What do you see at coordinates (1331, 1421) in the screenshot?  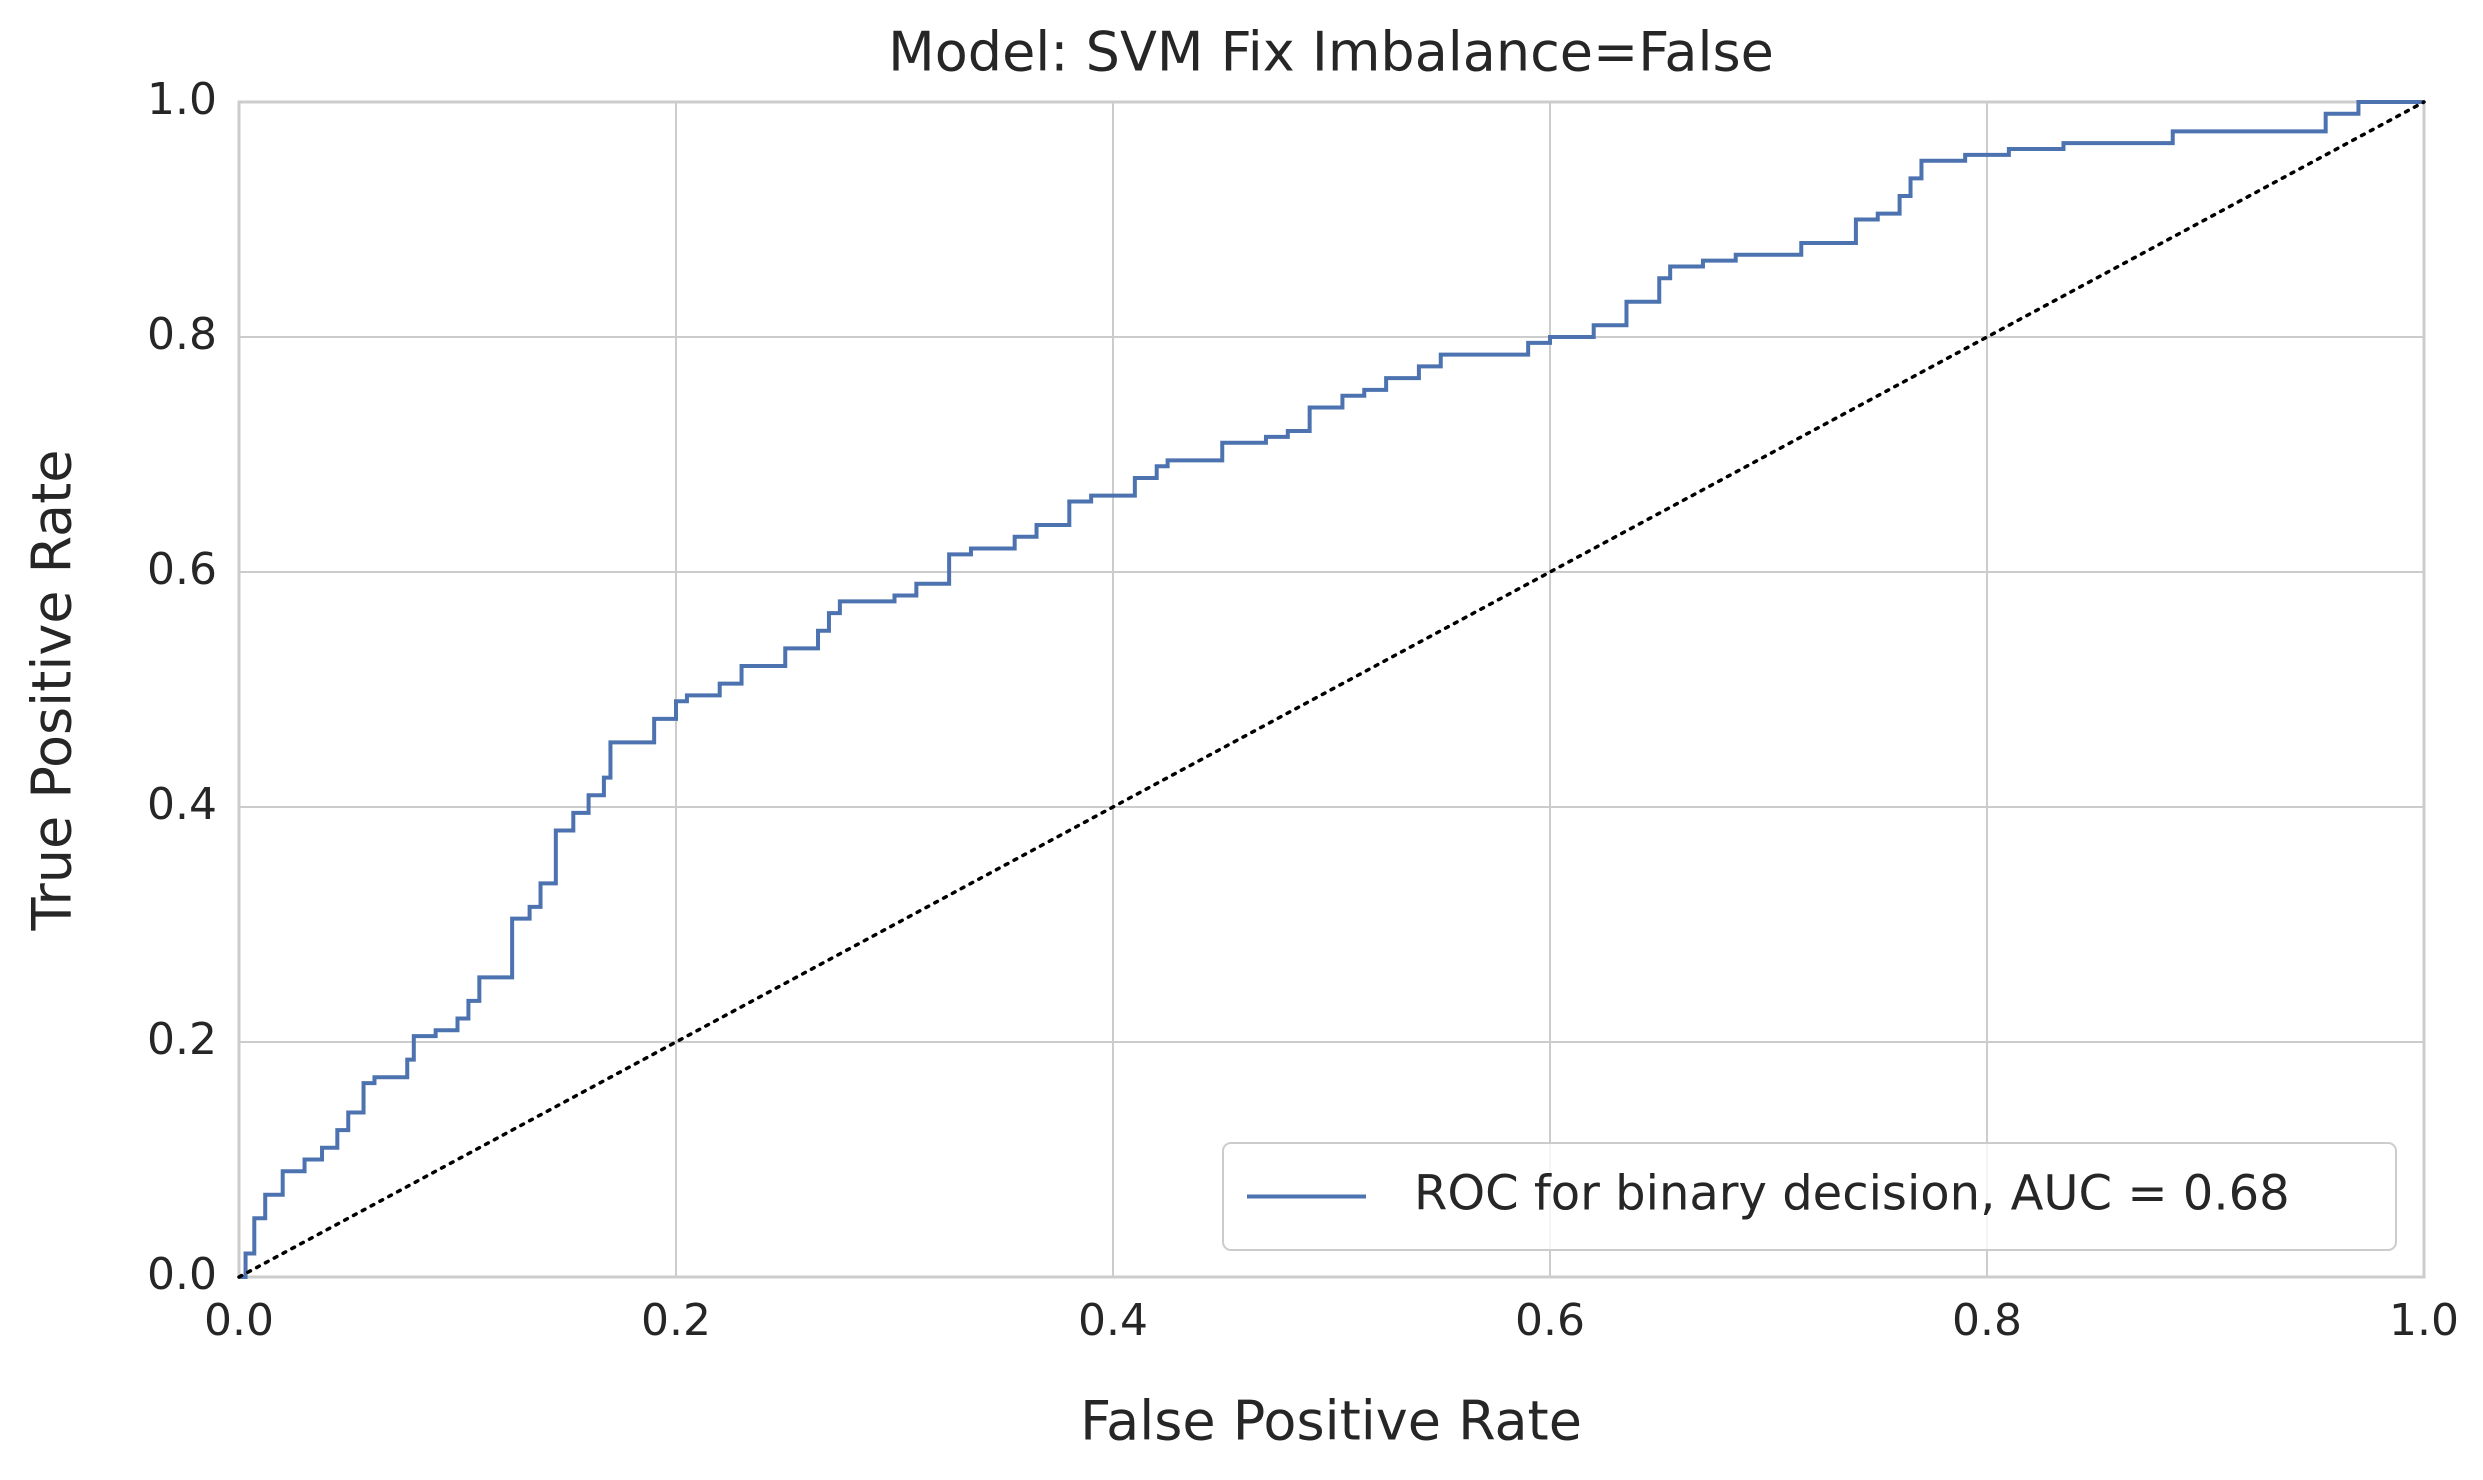 I see `x-axis-label: False Positive Rate` at bounding box center [1331, 1421].